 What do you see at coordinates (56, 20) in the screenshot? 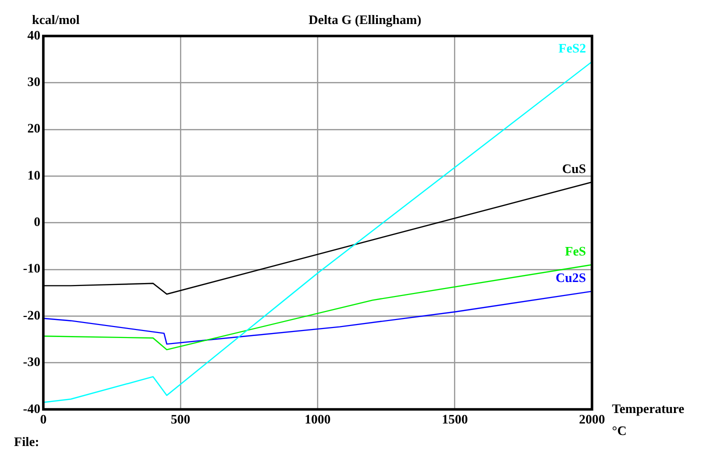
I see `y-axis-title: kcal/mol` at bounding box center [56, 20].